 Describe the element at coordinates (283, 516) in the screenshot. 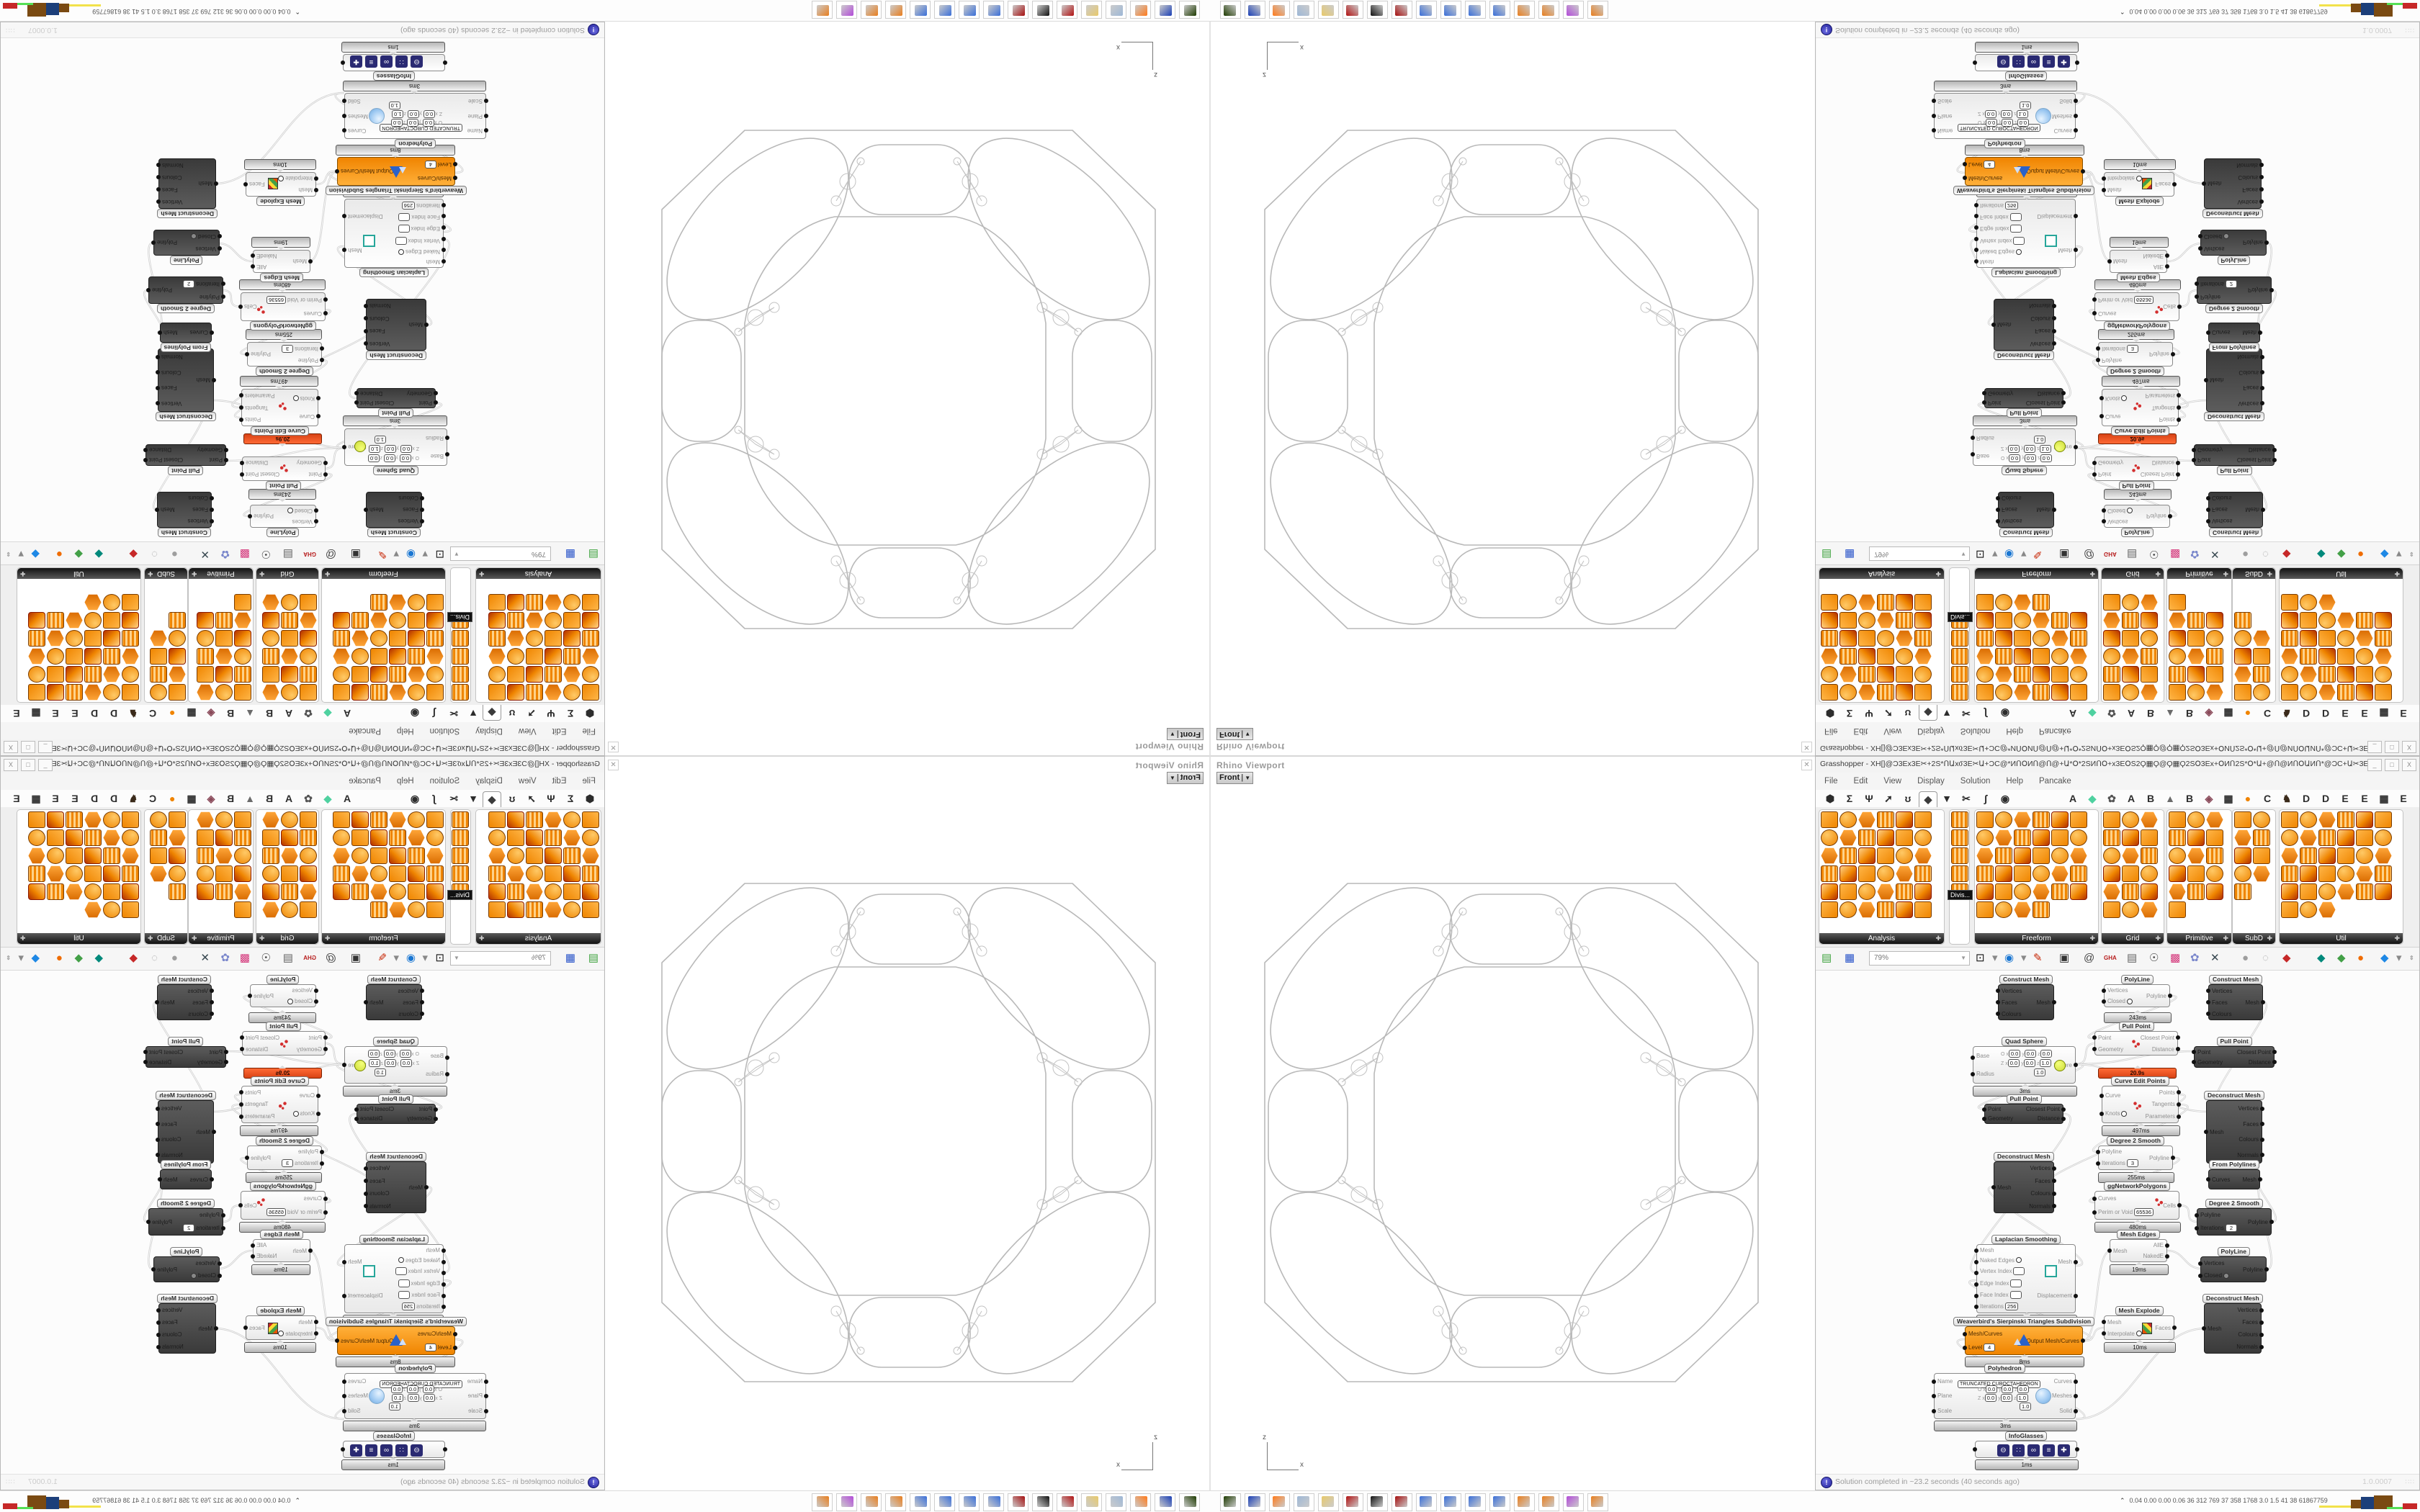

I see `component-polyline-top: Vertices Closed Polyline` at that location.